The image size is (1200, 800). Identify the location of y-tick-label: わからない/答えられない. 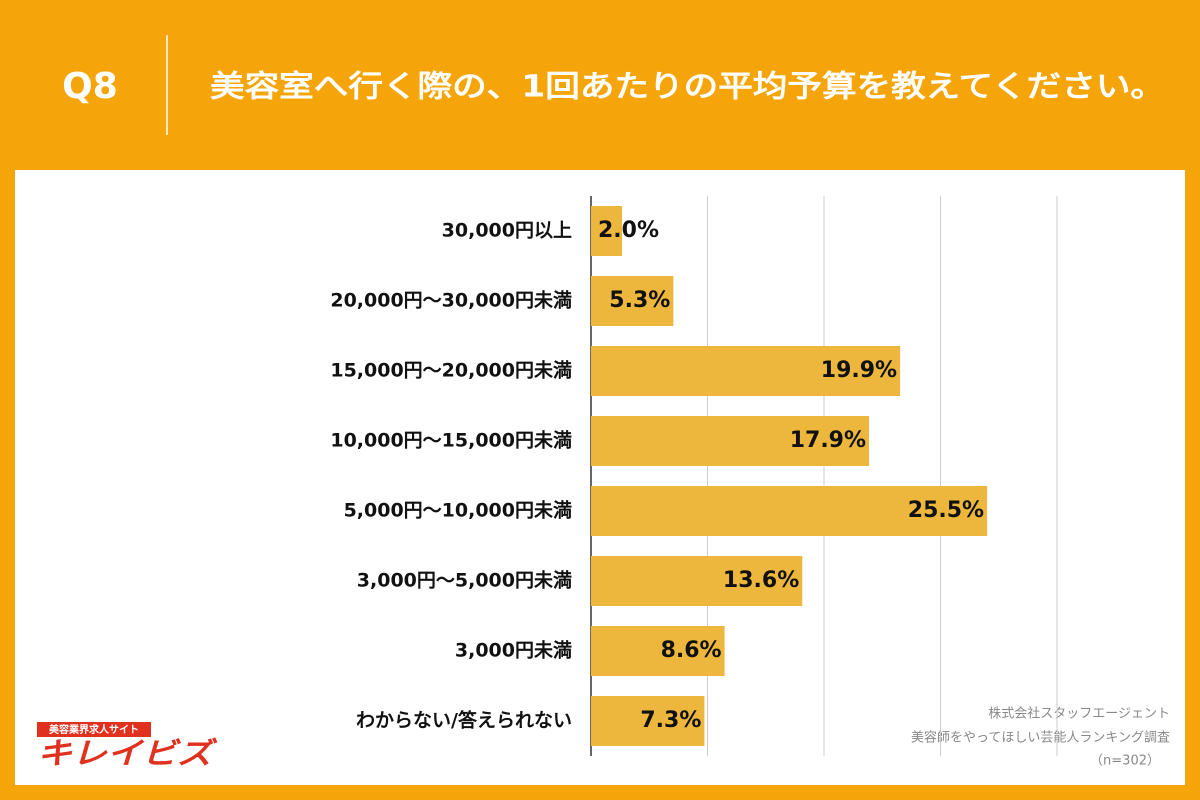
(464, 720).